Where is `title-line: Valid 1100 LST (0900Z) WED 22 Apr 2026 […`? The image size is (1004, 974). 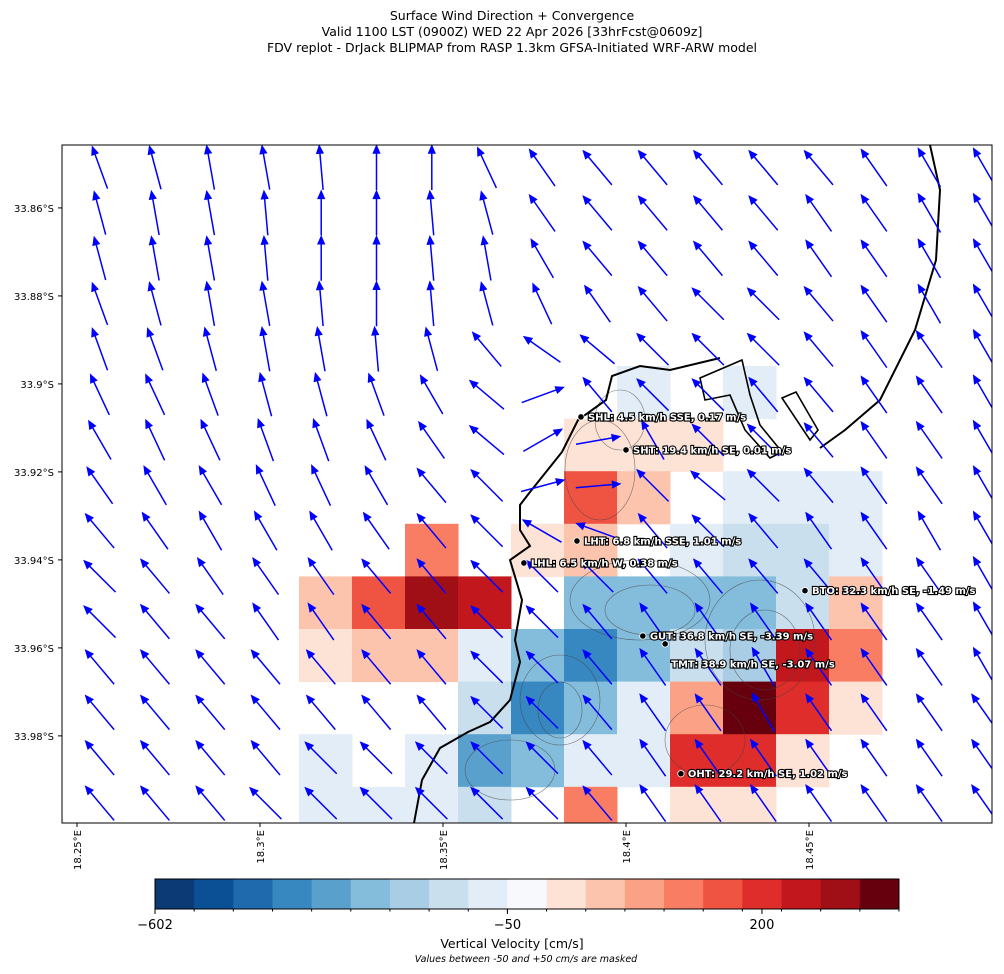
title-line: Valid 1100 LST (0900Z) WED 22 Apr 2026 [… is located at coordinates (512, 31).